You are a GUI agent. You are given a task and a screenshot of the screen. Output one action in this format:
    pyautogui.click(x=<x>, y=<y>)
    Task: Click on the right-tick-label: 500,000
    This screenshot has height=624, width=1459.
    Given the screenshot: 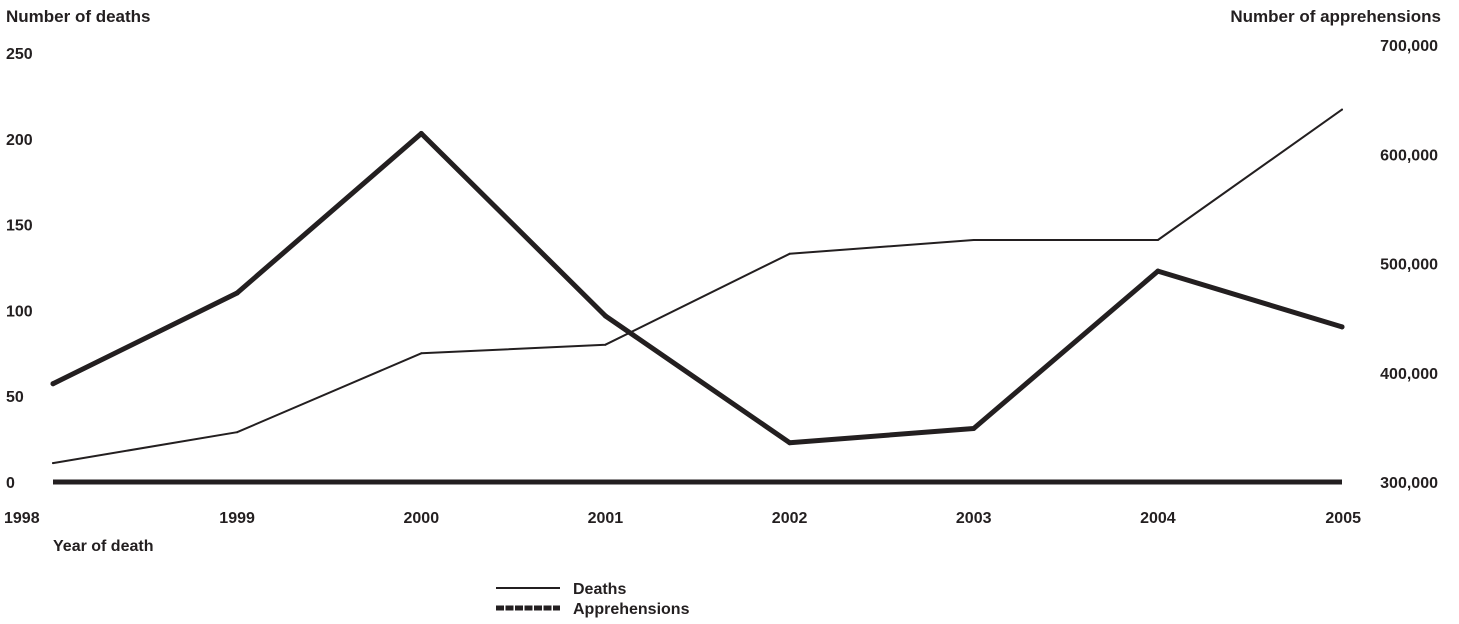 What is the action you would take?
    pyautogui.click(x=1409, y=265)
    